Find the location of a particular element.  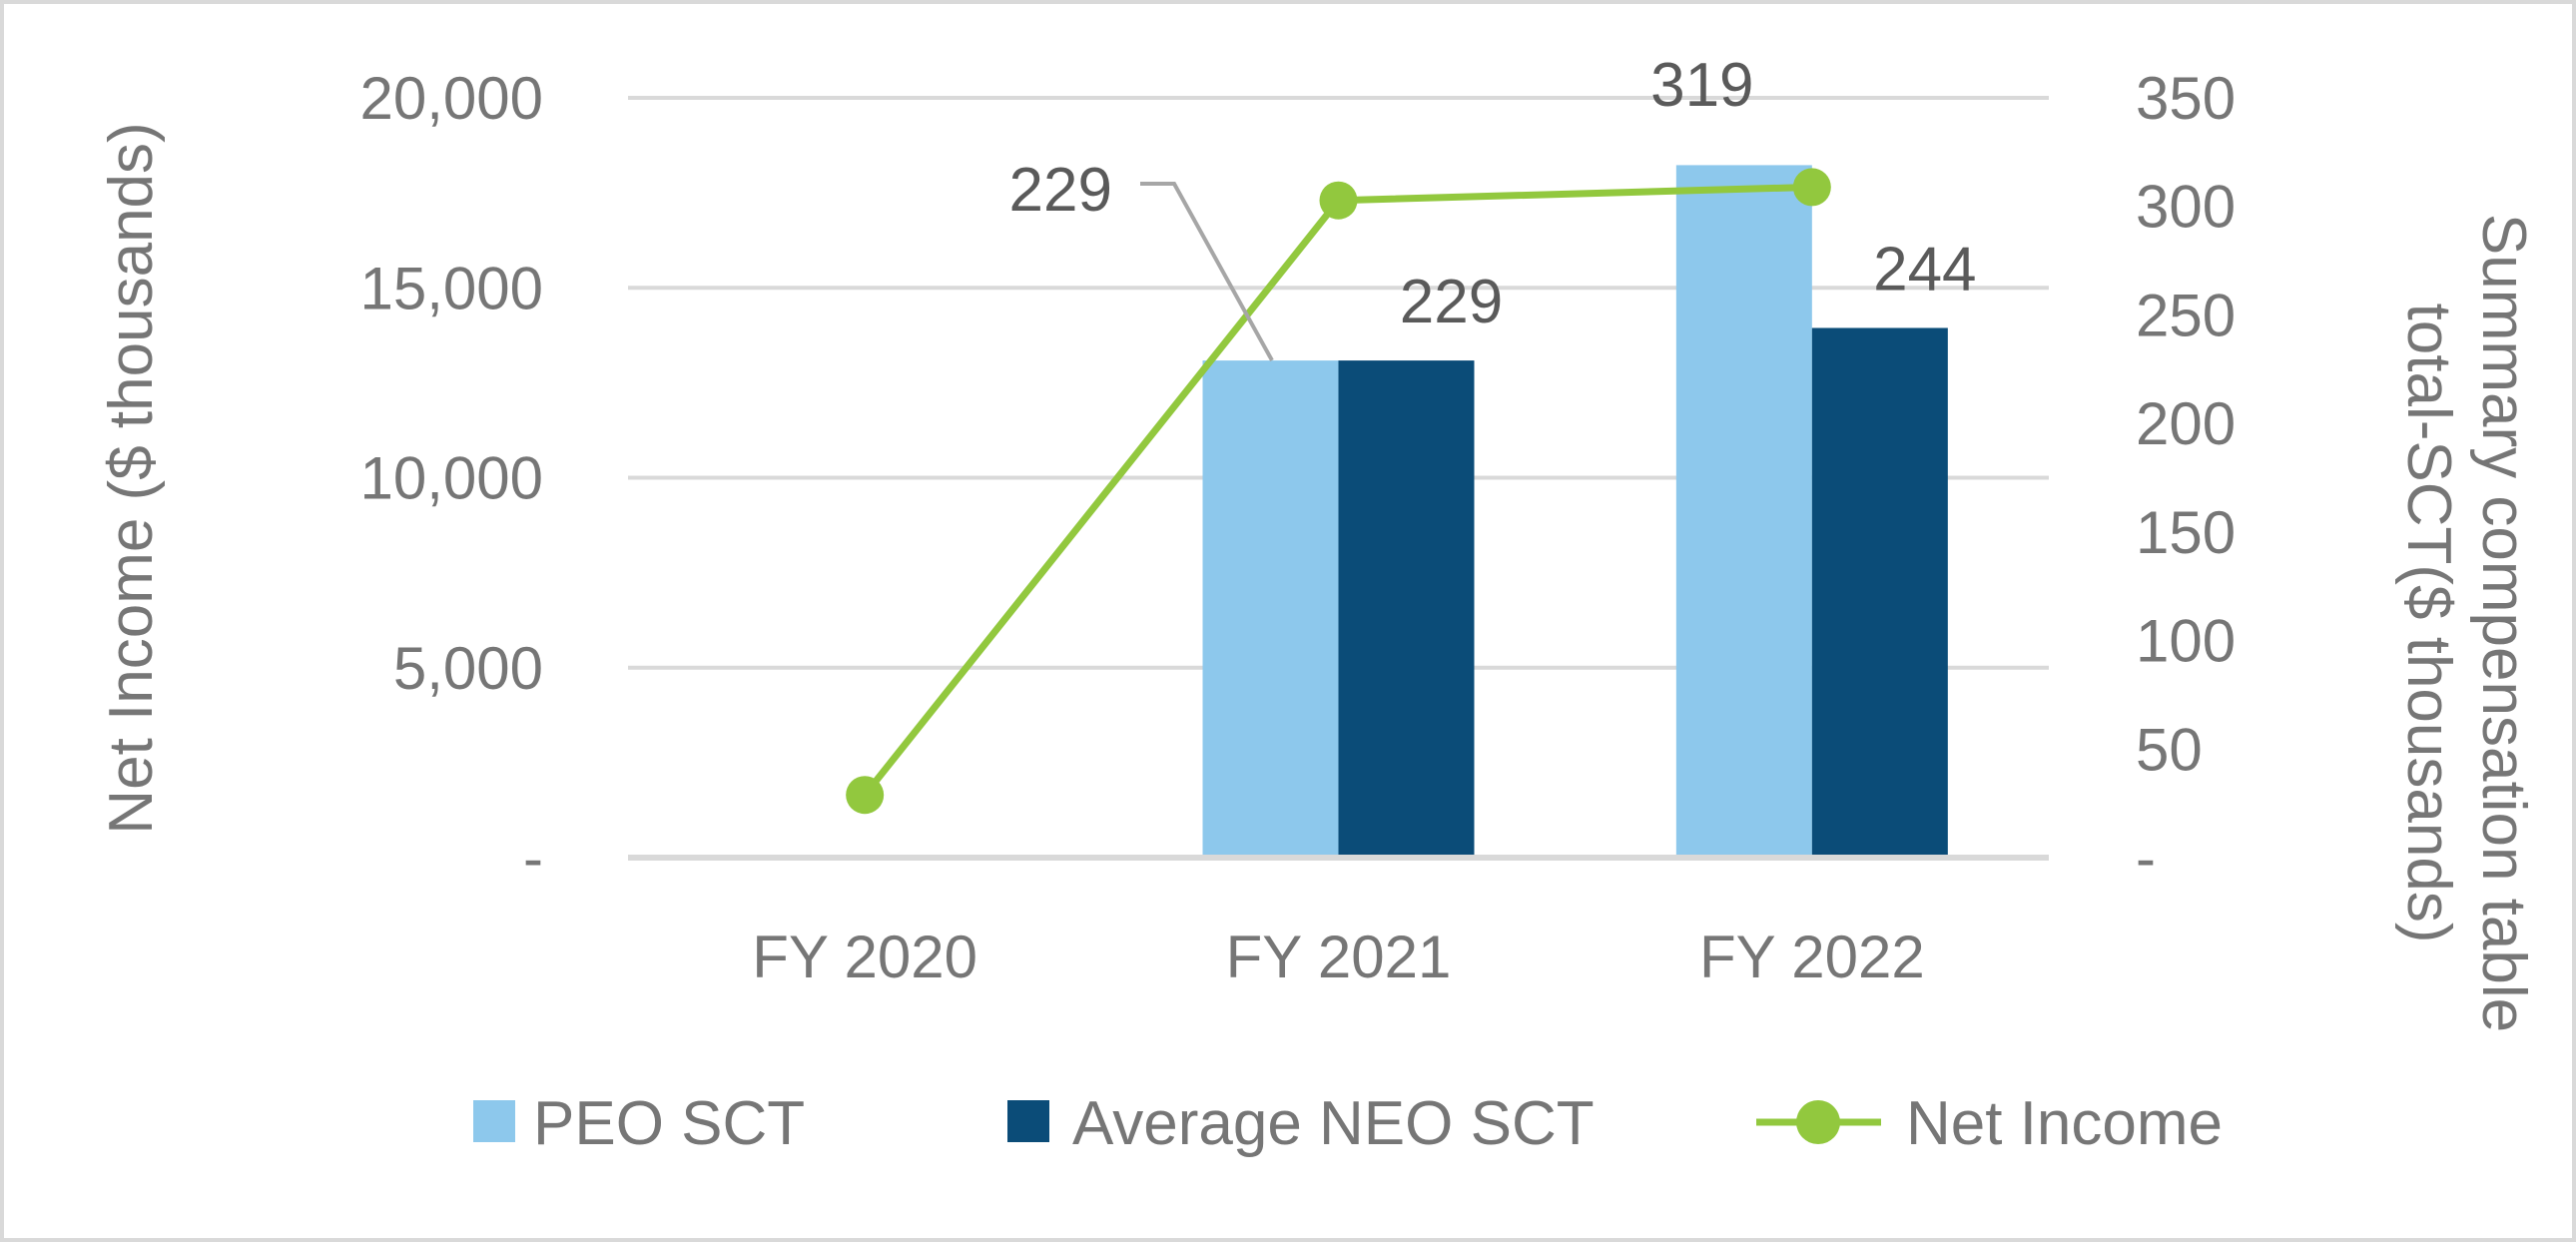

right-tick-label: 100 is located at coordinates (2186, 642).